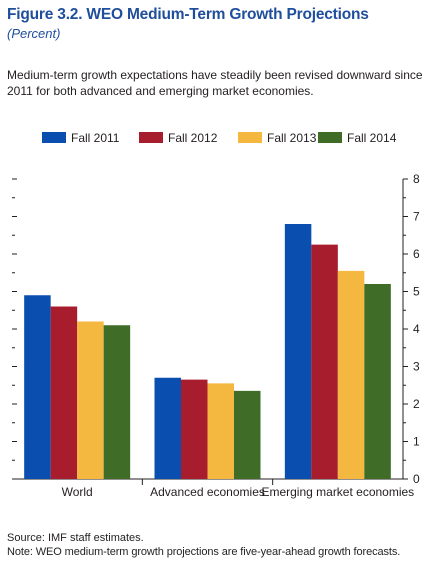 Image resolution: width=436 pixels, height=562 pixels. What do you see at coordinates (34, 33) in the screenshot?
I see `figure-subtitle: (Percent)` at bounding box center [34, 33].